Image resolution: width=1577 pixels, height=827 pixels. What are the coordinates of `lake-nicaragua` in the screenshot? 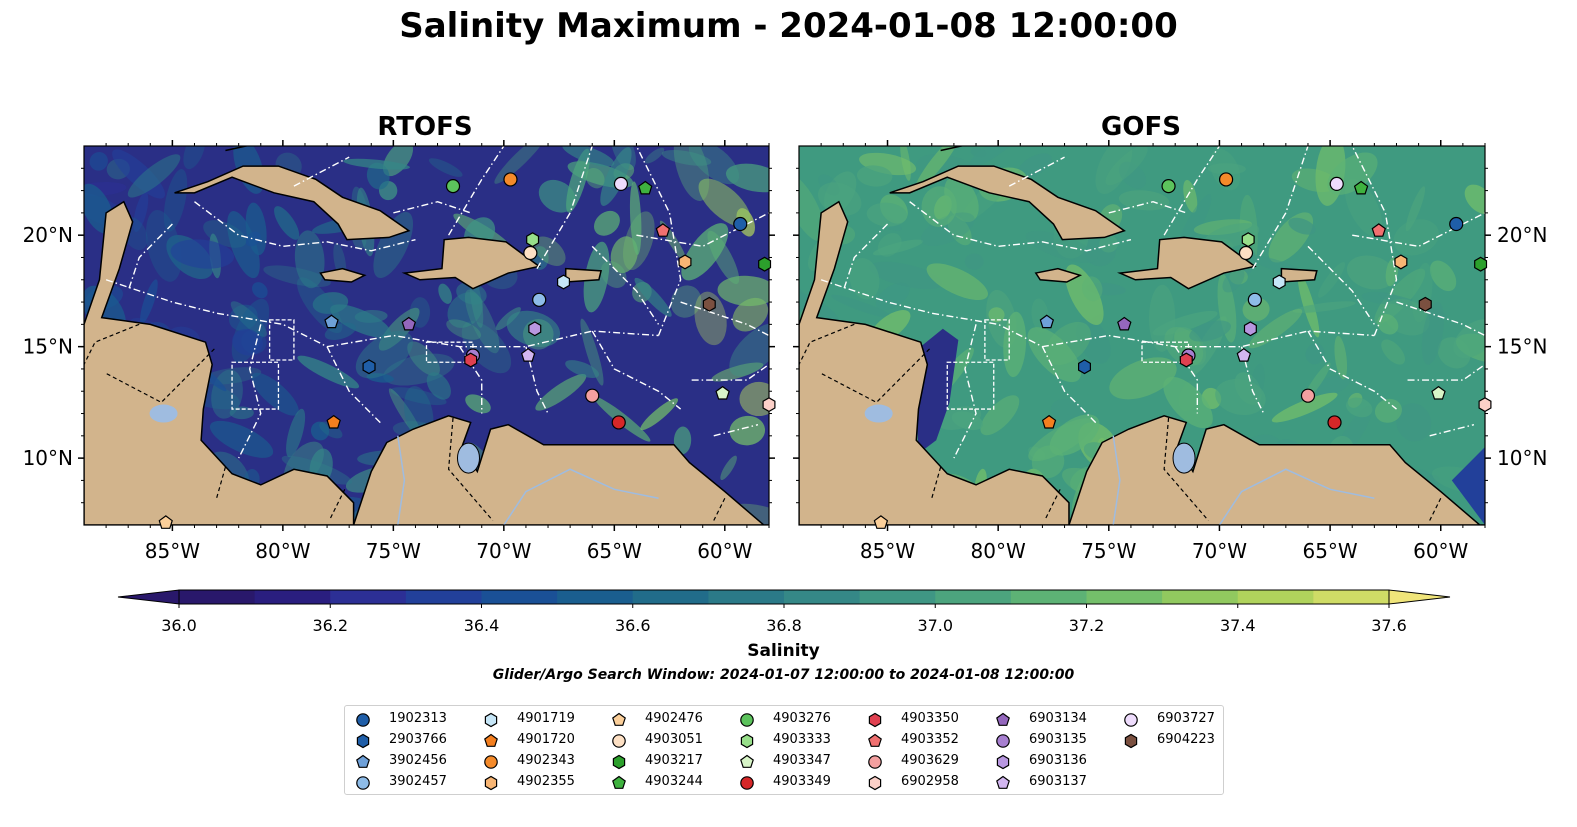 It's located at (163, 413).